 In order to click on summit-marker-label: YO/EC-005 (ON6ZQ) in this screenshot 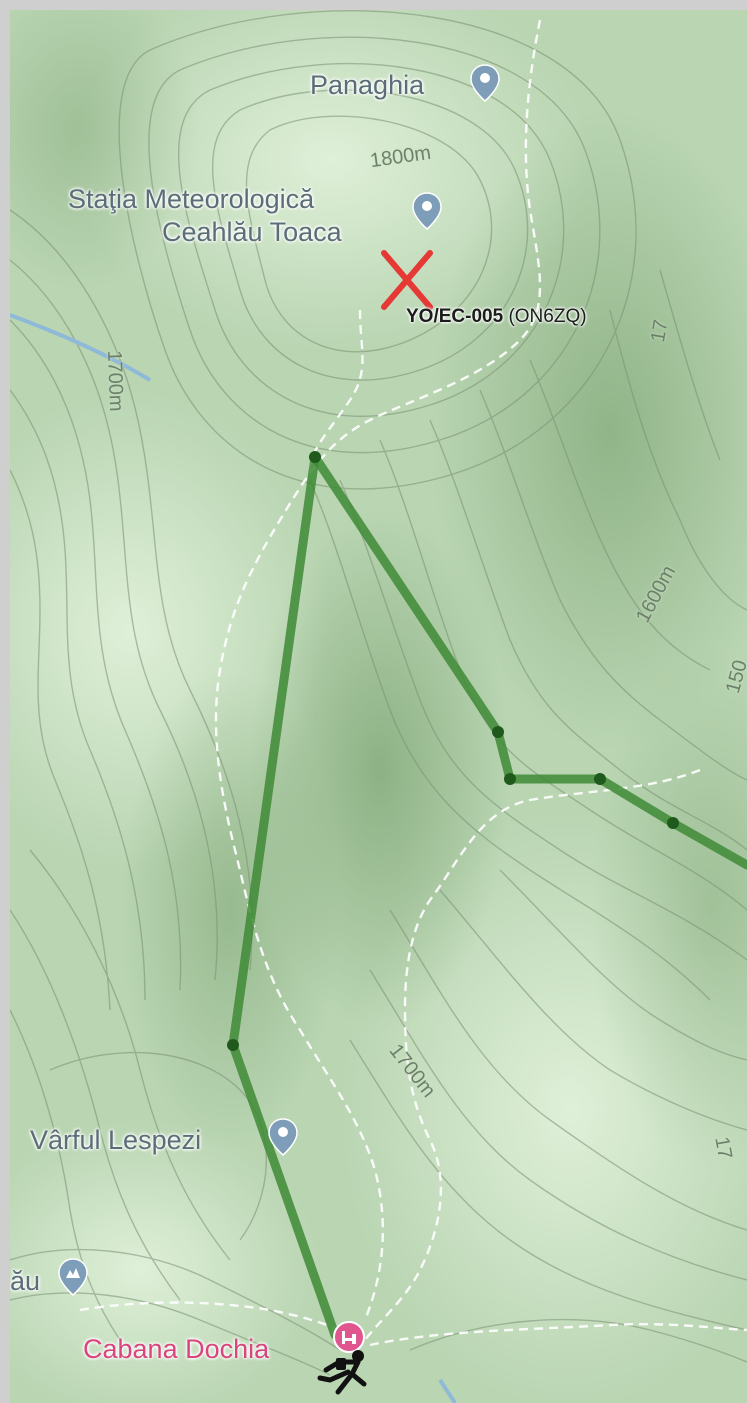, I will do `click(496, 317)`.